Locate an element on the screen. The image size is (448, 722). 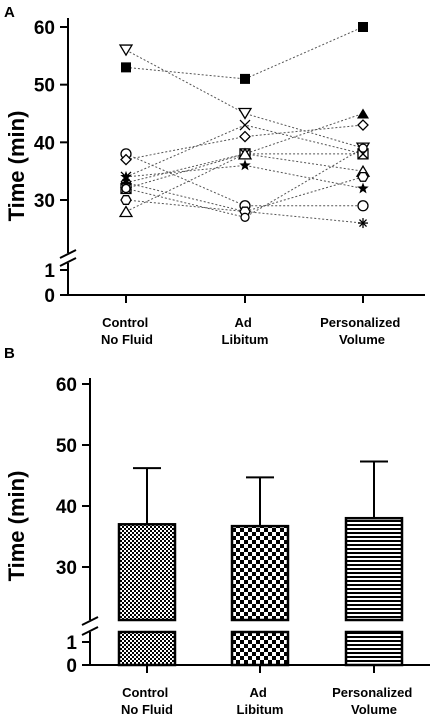
circle-open-marker is located at coordinates (363, 206).